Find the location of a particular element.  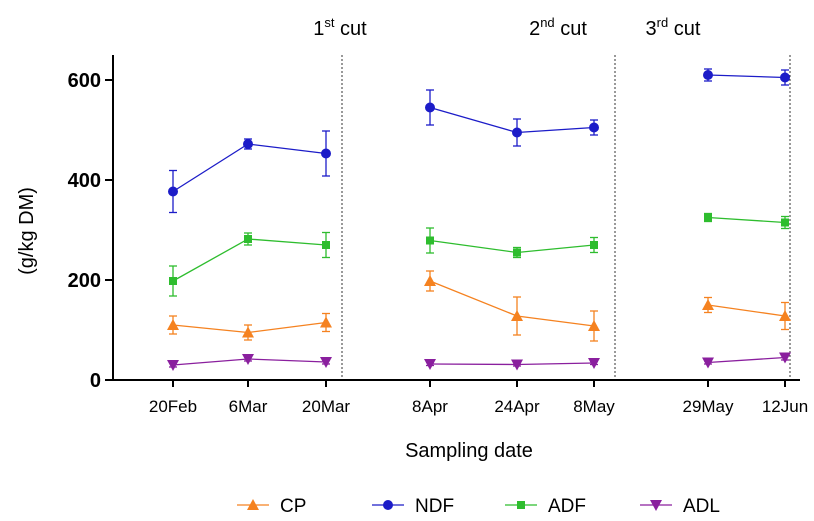

legend-label: CP is located at coordinates (293, 506).